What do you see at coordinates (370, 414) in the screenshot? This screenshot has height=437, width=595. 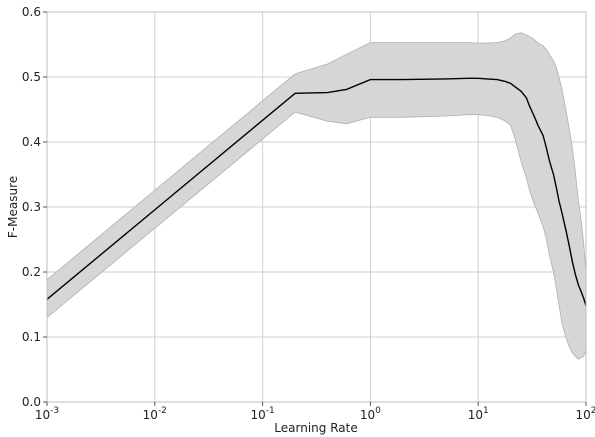 I see `x-tick-label: 10⁰` at bounding box center [370, 414].